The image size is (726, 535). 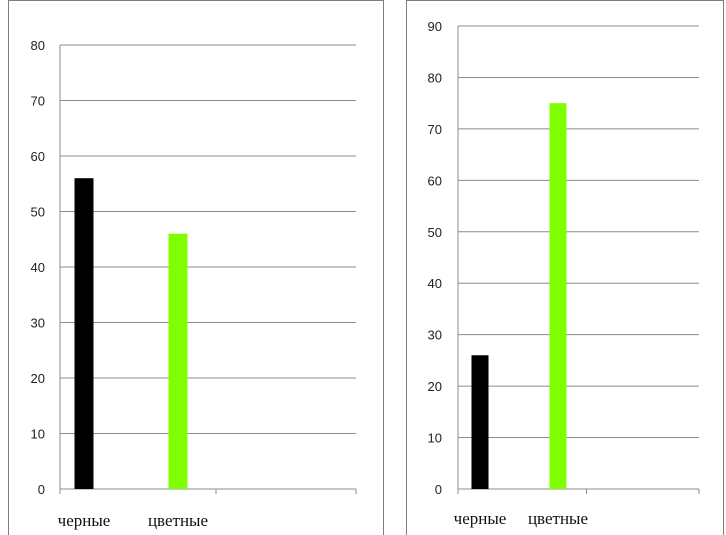 What do you see at coordinates (435, 180) in the screenshot?
I see `right-y-tick-label: 60` at bounding box center [435, 180].